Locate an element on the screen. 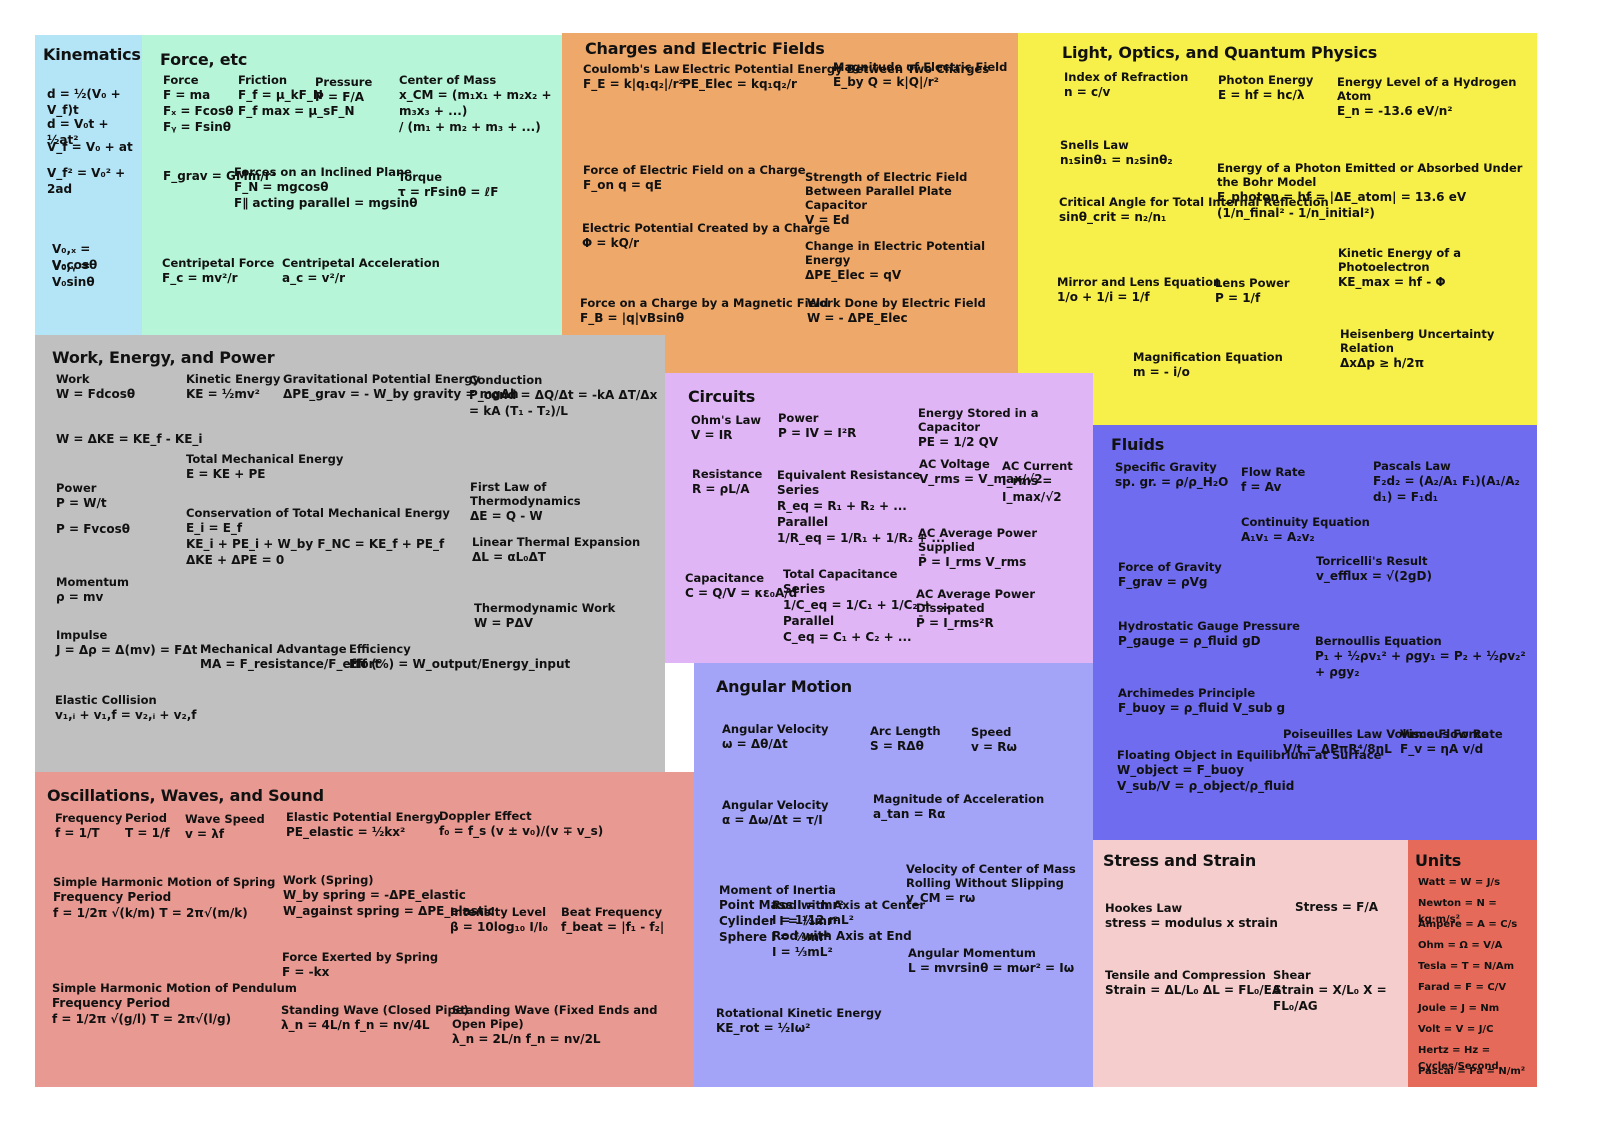 The image size is (1603, 1126). formula-label: Archimedes Principle is located at coordinates (1187, 693).